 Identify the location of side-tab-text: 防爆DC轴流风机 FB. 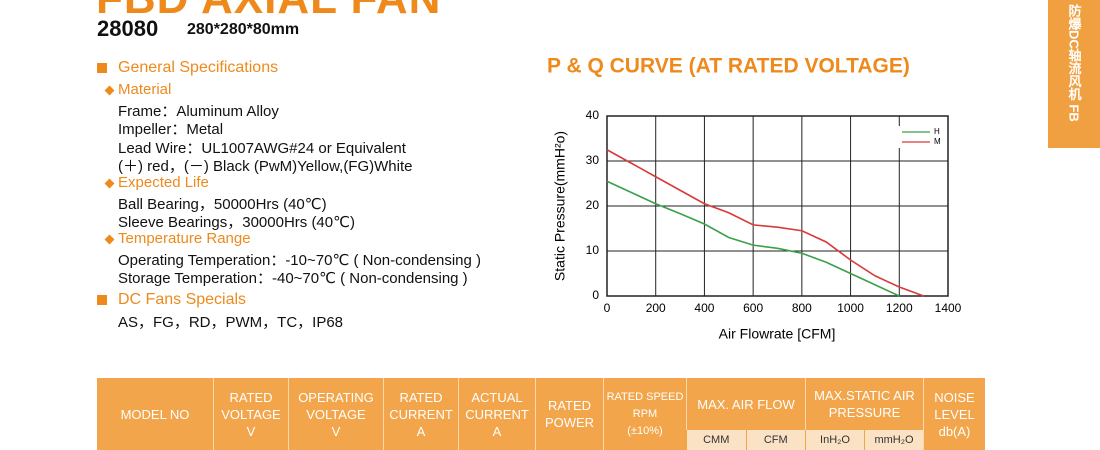
(1074, 63).